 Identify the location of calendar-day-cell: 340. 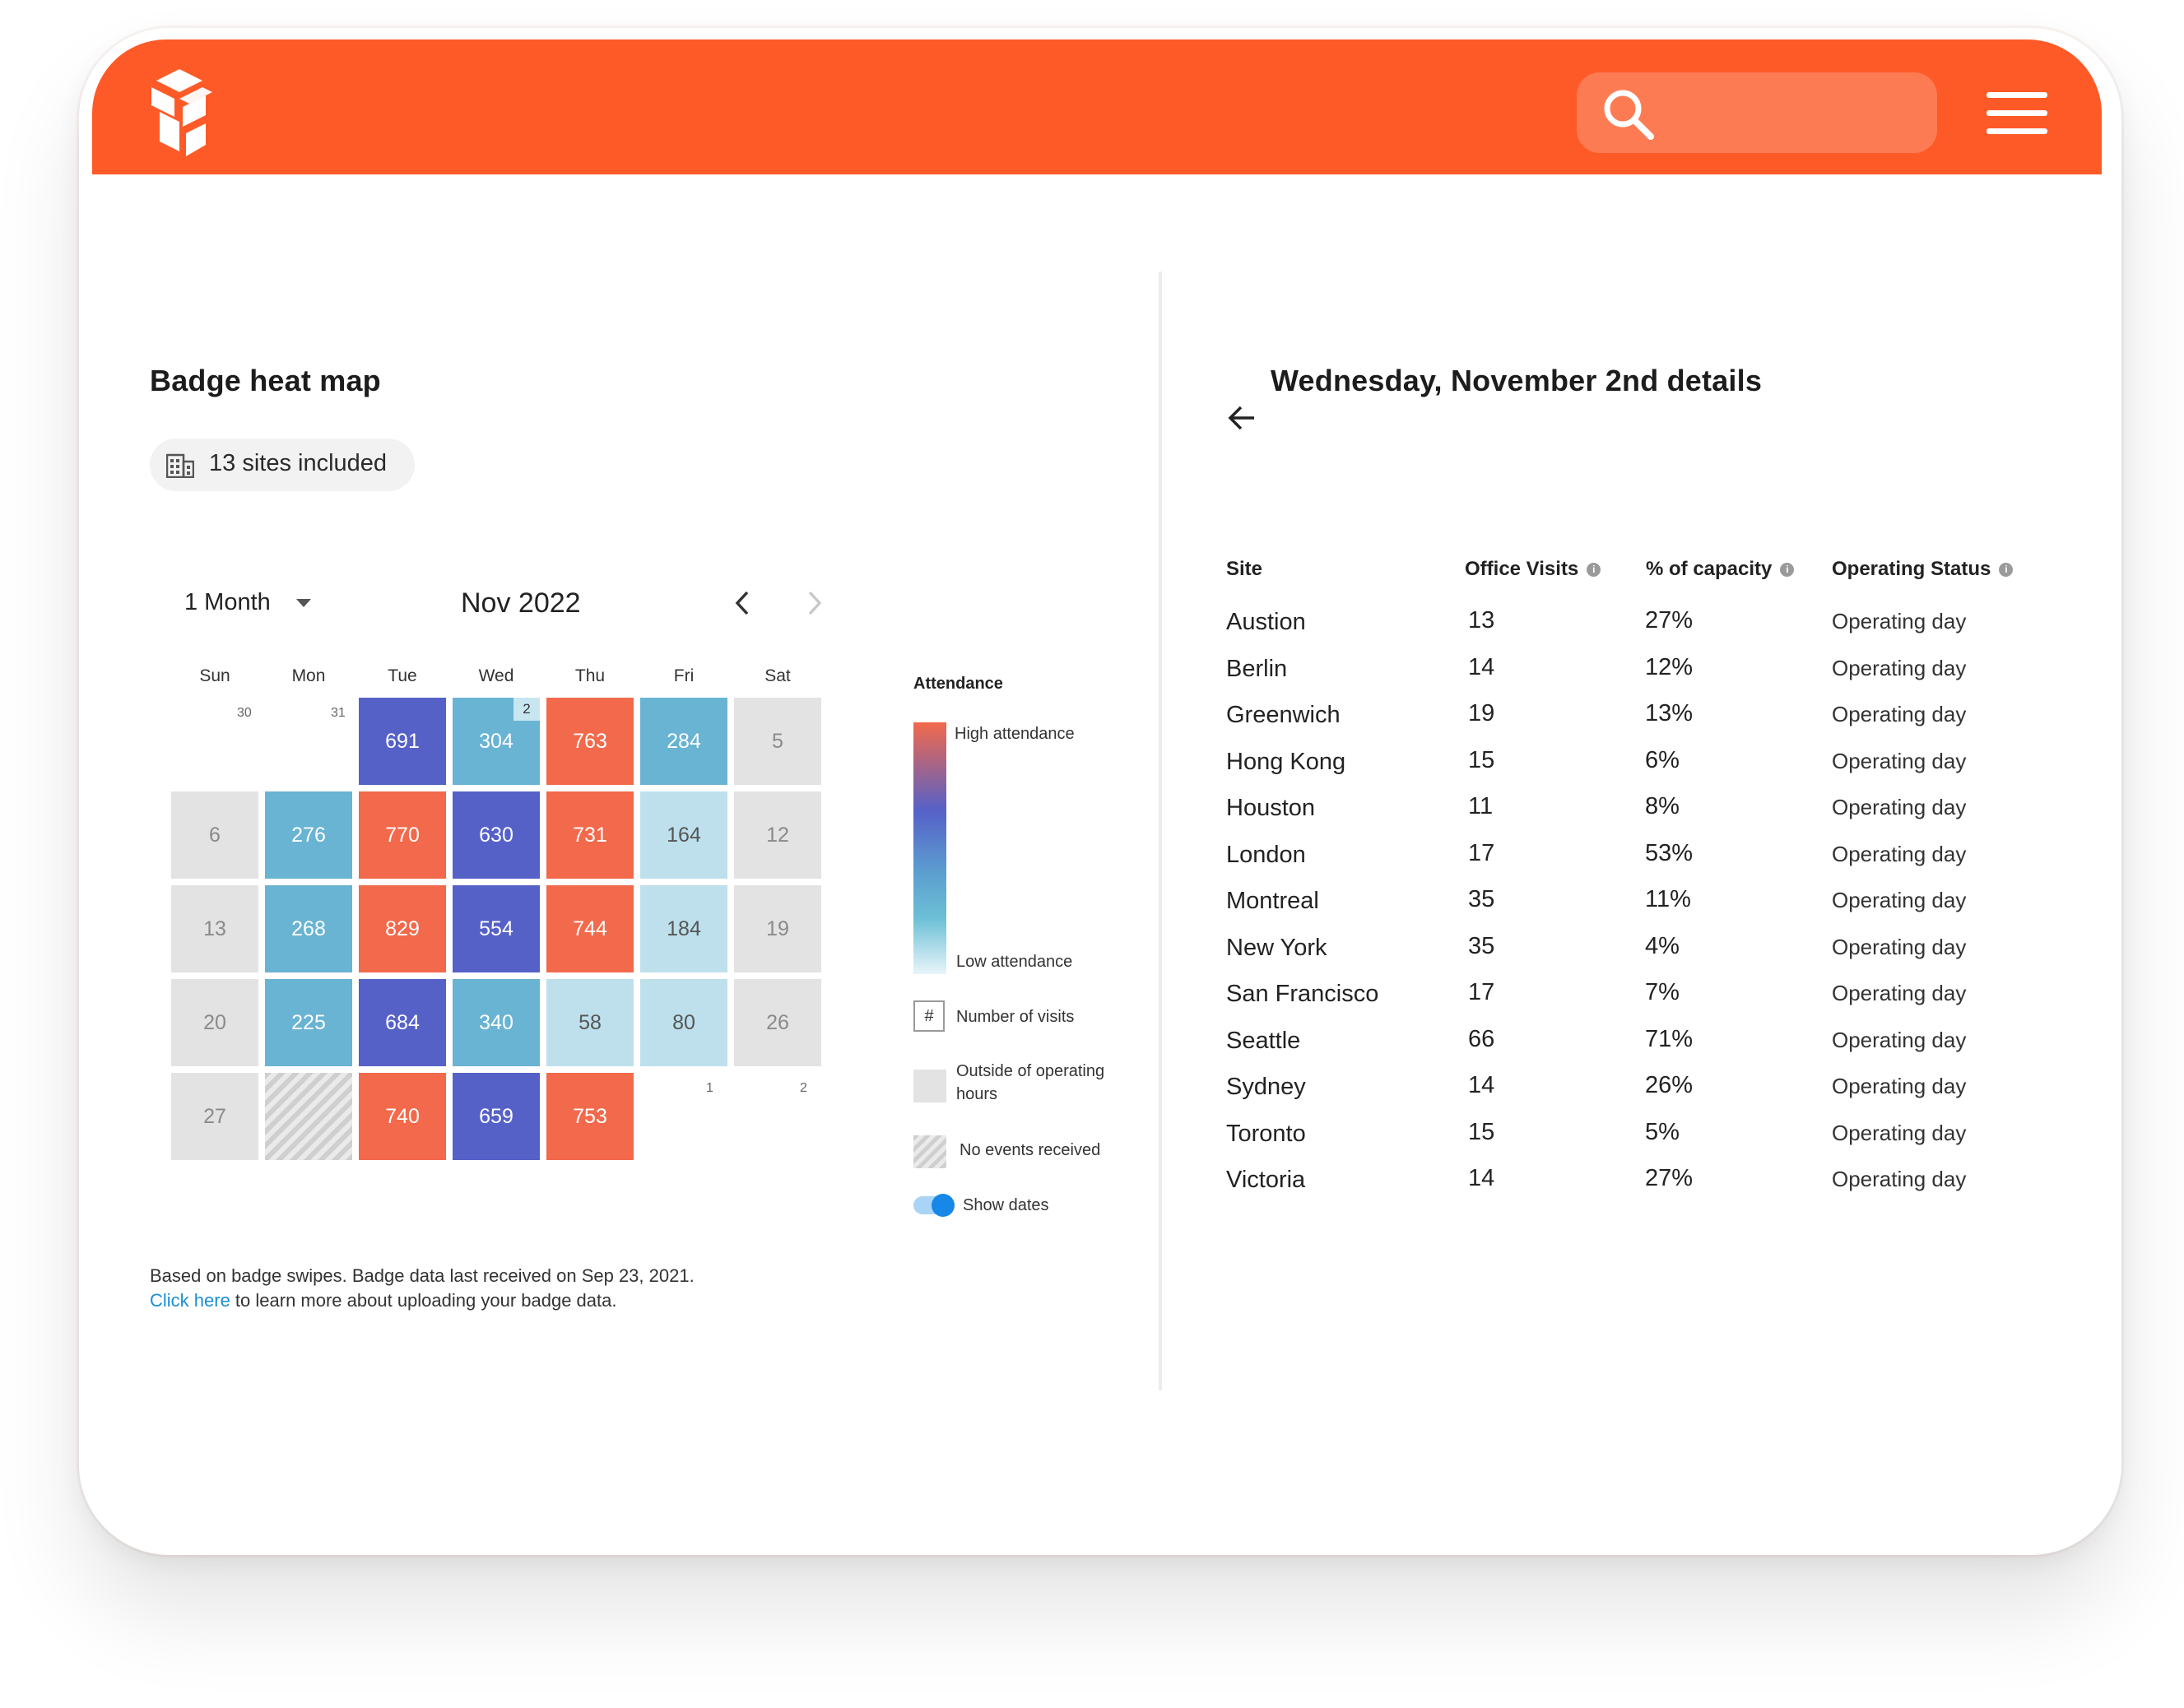
(496, 1022).